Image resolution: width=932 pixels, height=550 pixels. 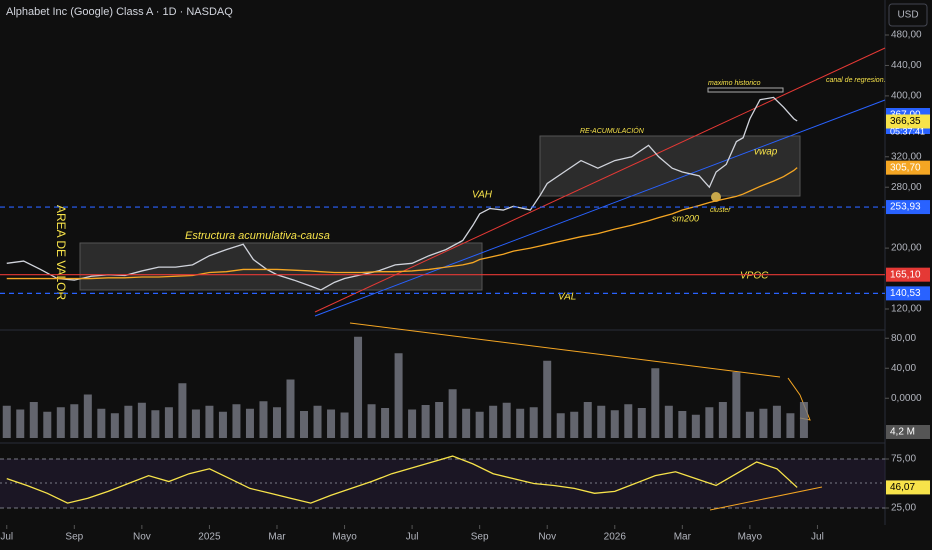 I want to click on annotation: sm200, so click(x=685, y=218).